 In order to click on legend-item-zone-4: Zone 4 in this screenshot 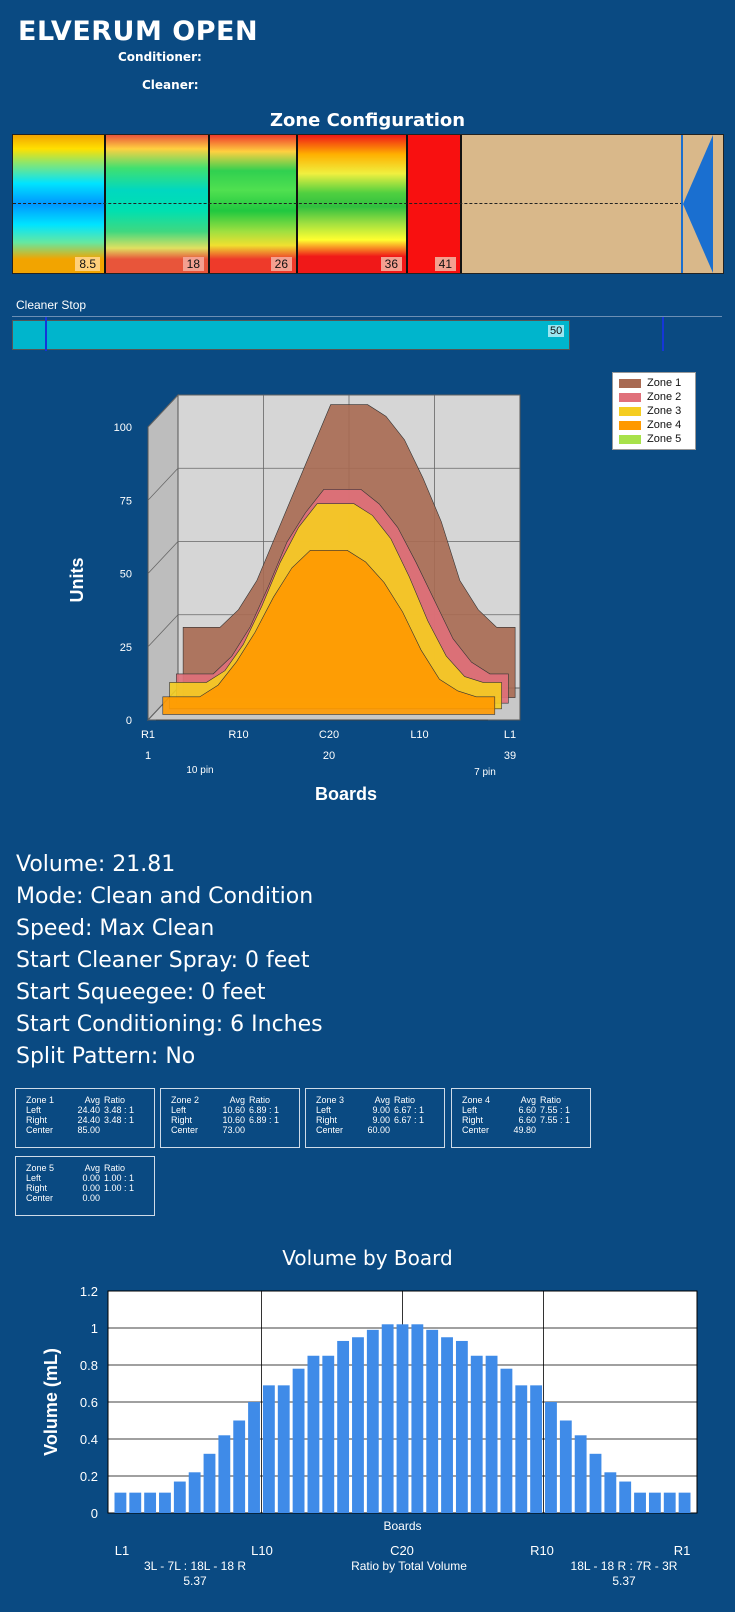, I will do `click(654, 425)`.